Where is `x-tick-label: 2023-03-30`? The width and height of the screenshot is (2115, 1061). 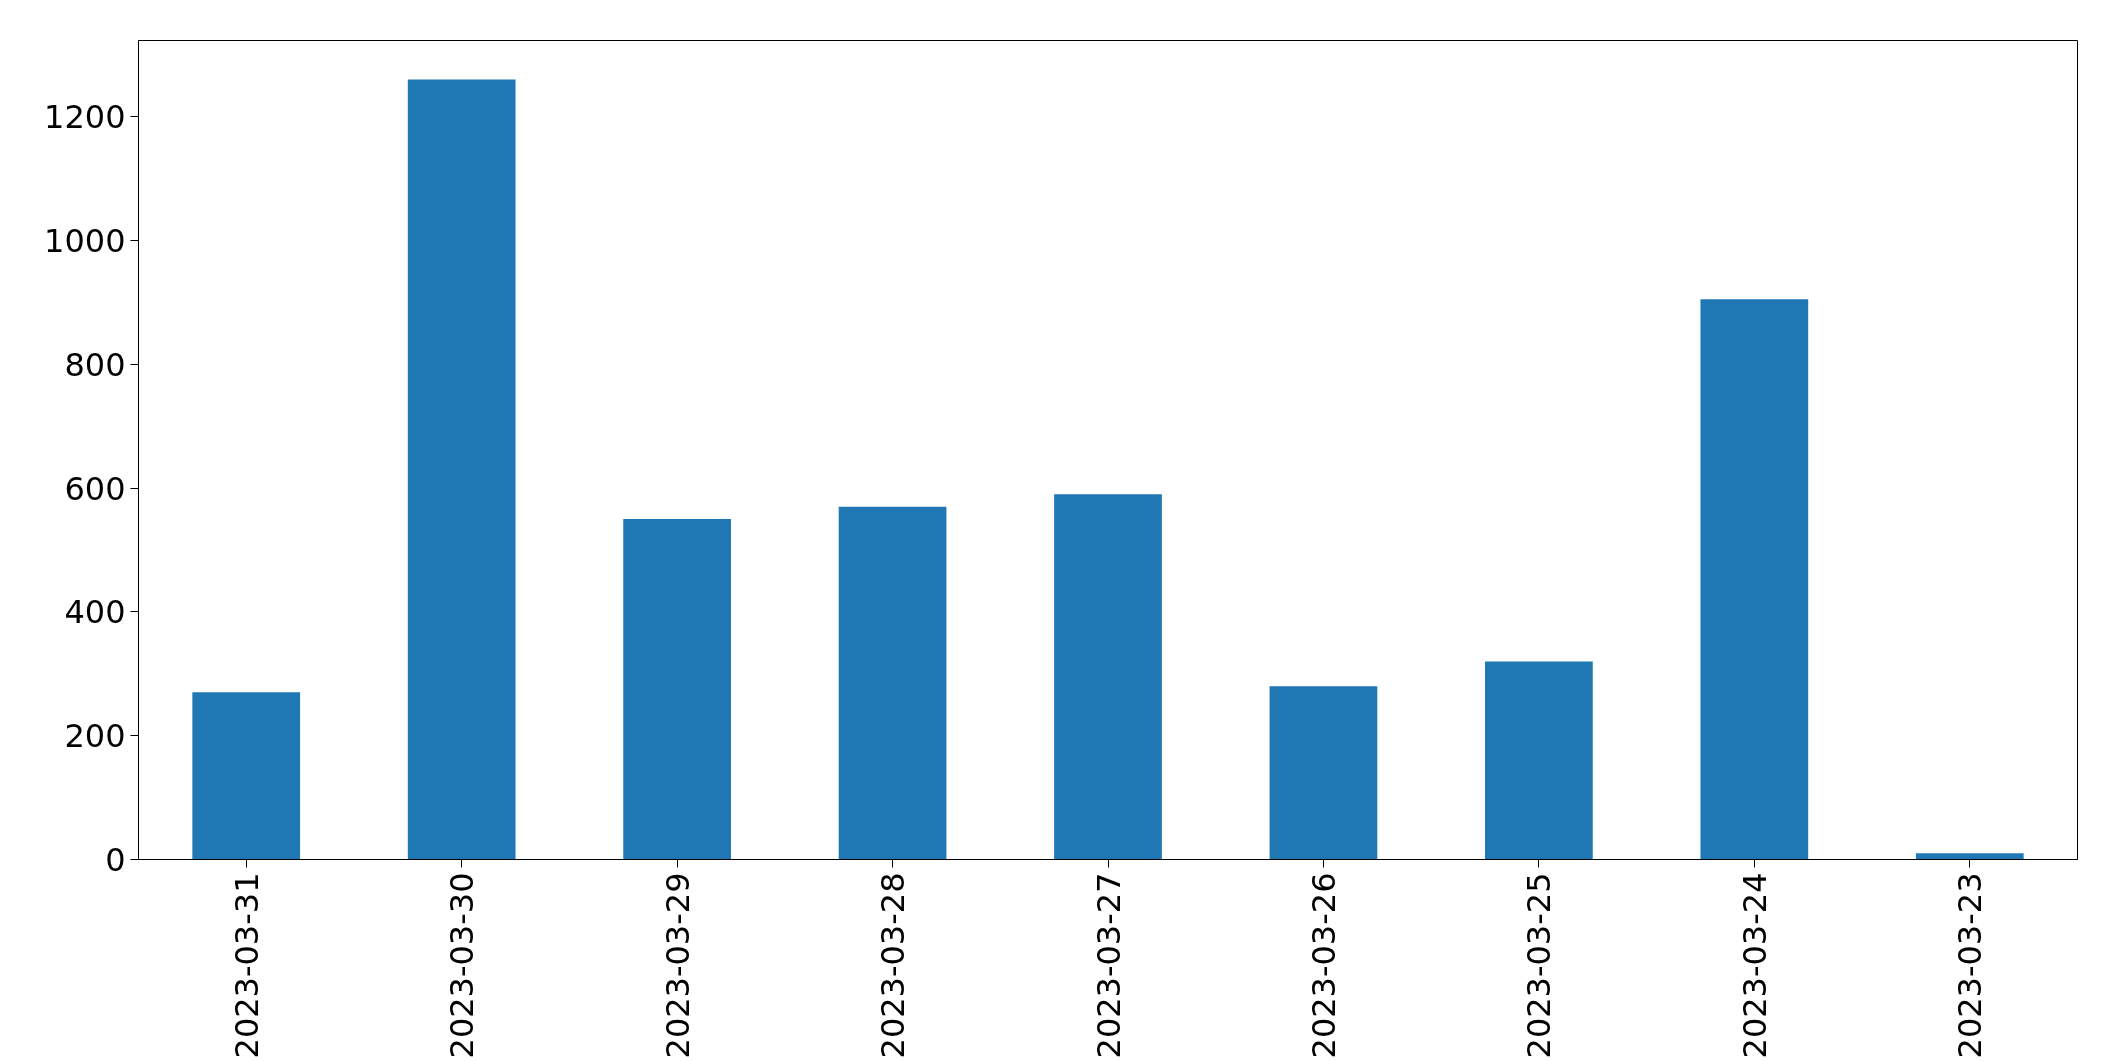
x-tick-label: 2023-03-30 is located at coordinates (462, 965).